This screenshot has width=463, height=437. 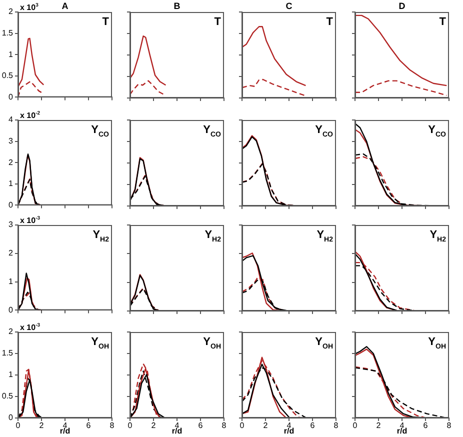 I want to click on chart-title: A, so click(x=65, y=6).